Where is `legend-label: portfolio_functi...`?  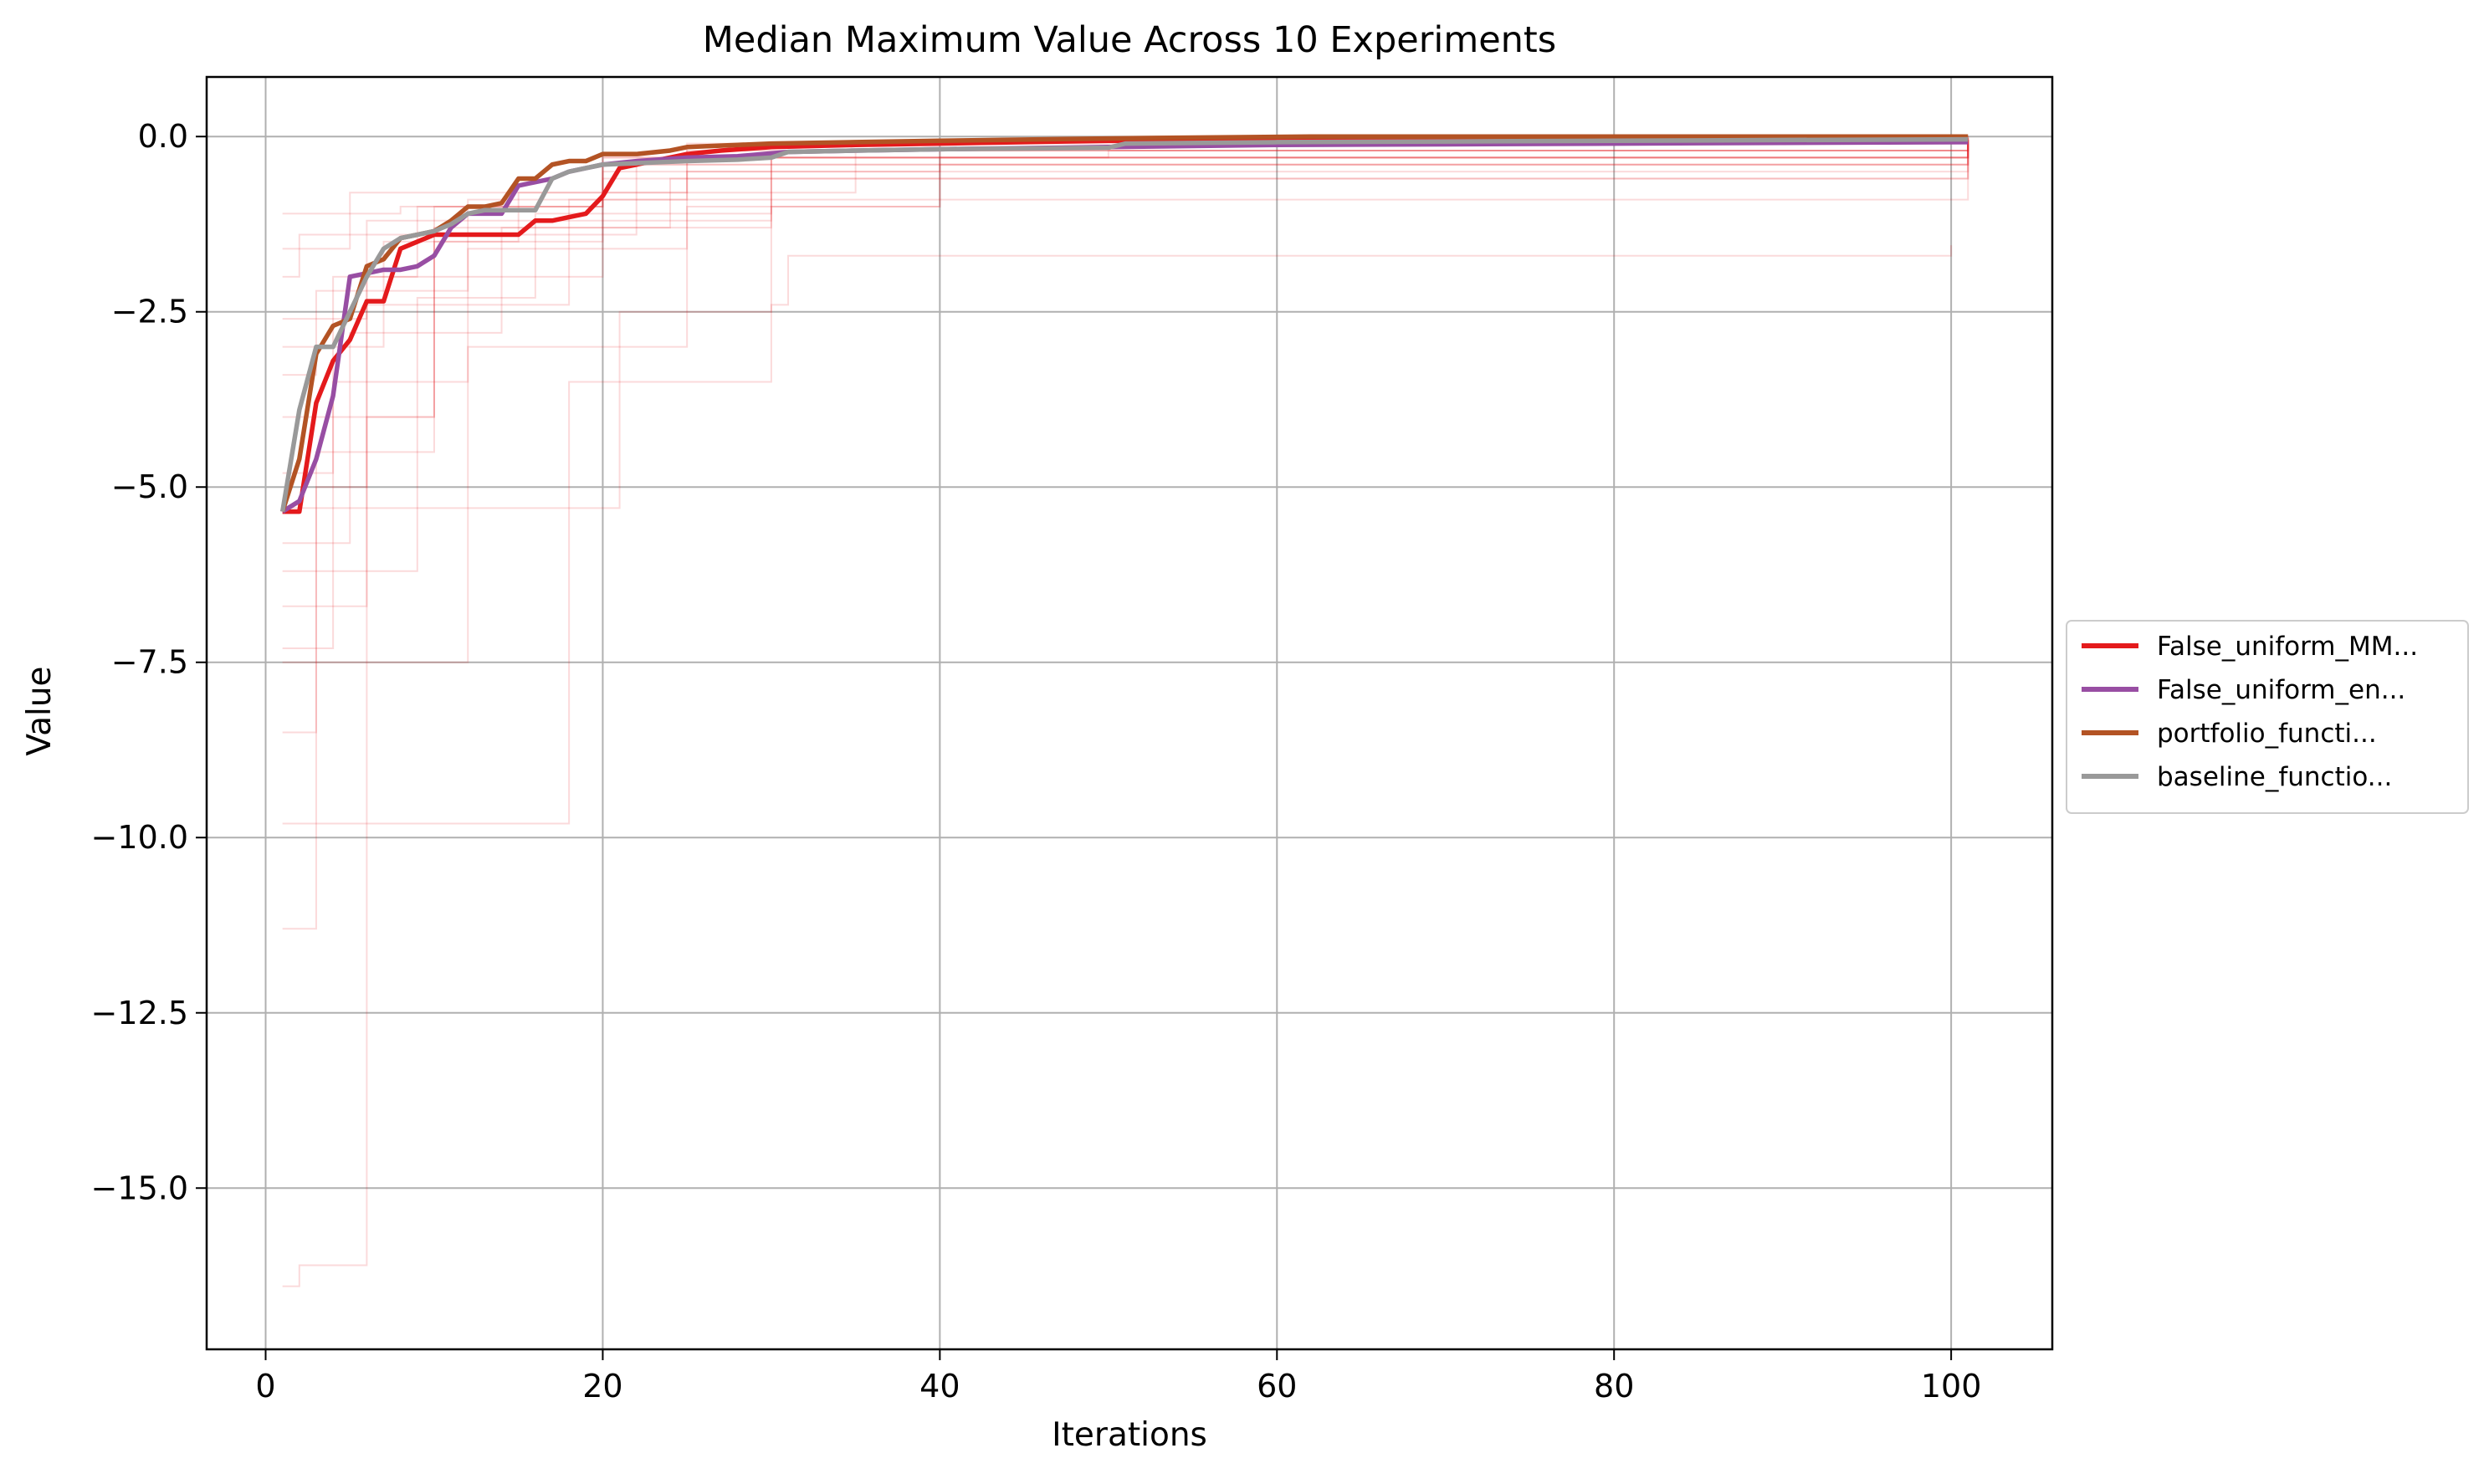
legend-label: portfolio_functi... is located at coordinates (2267, 734).